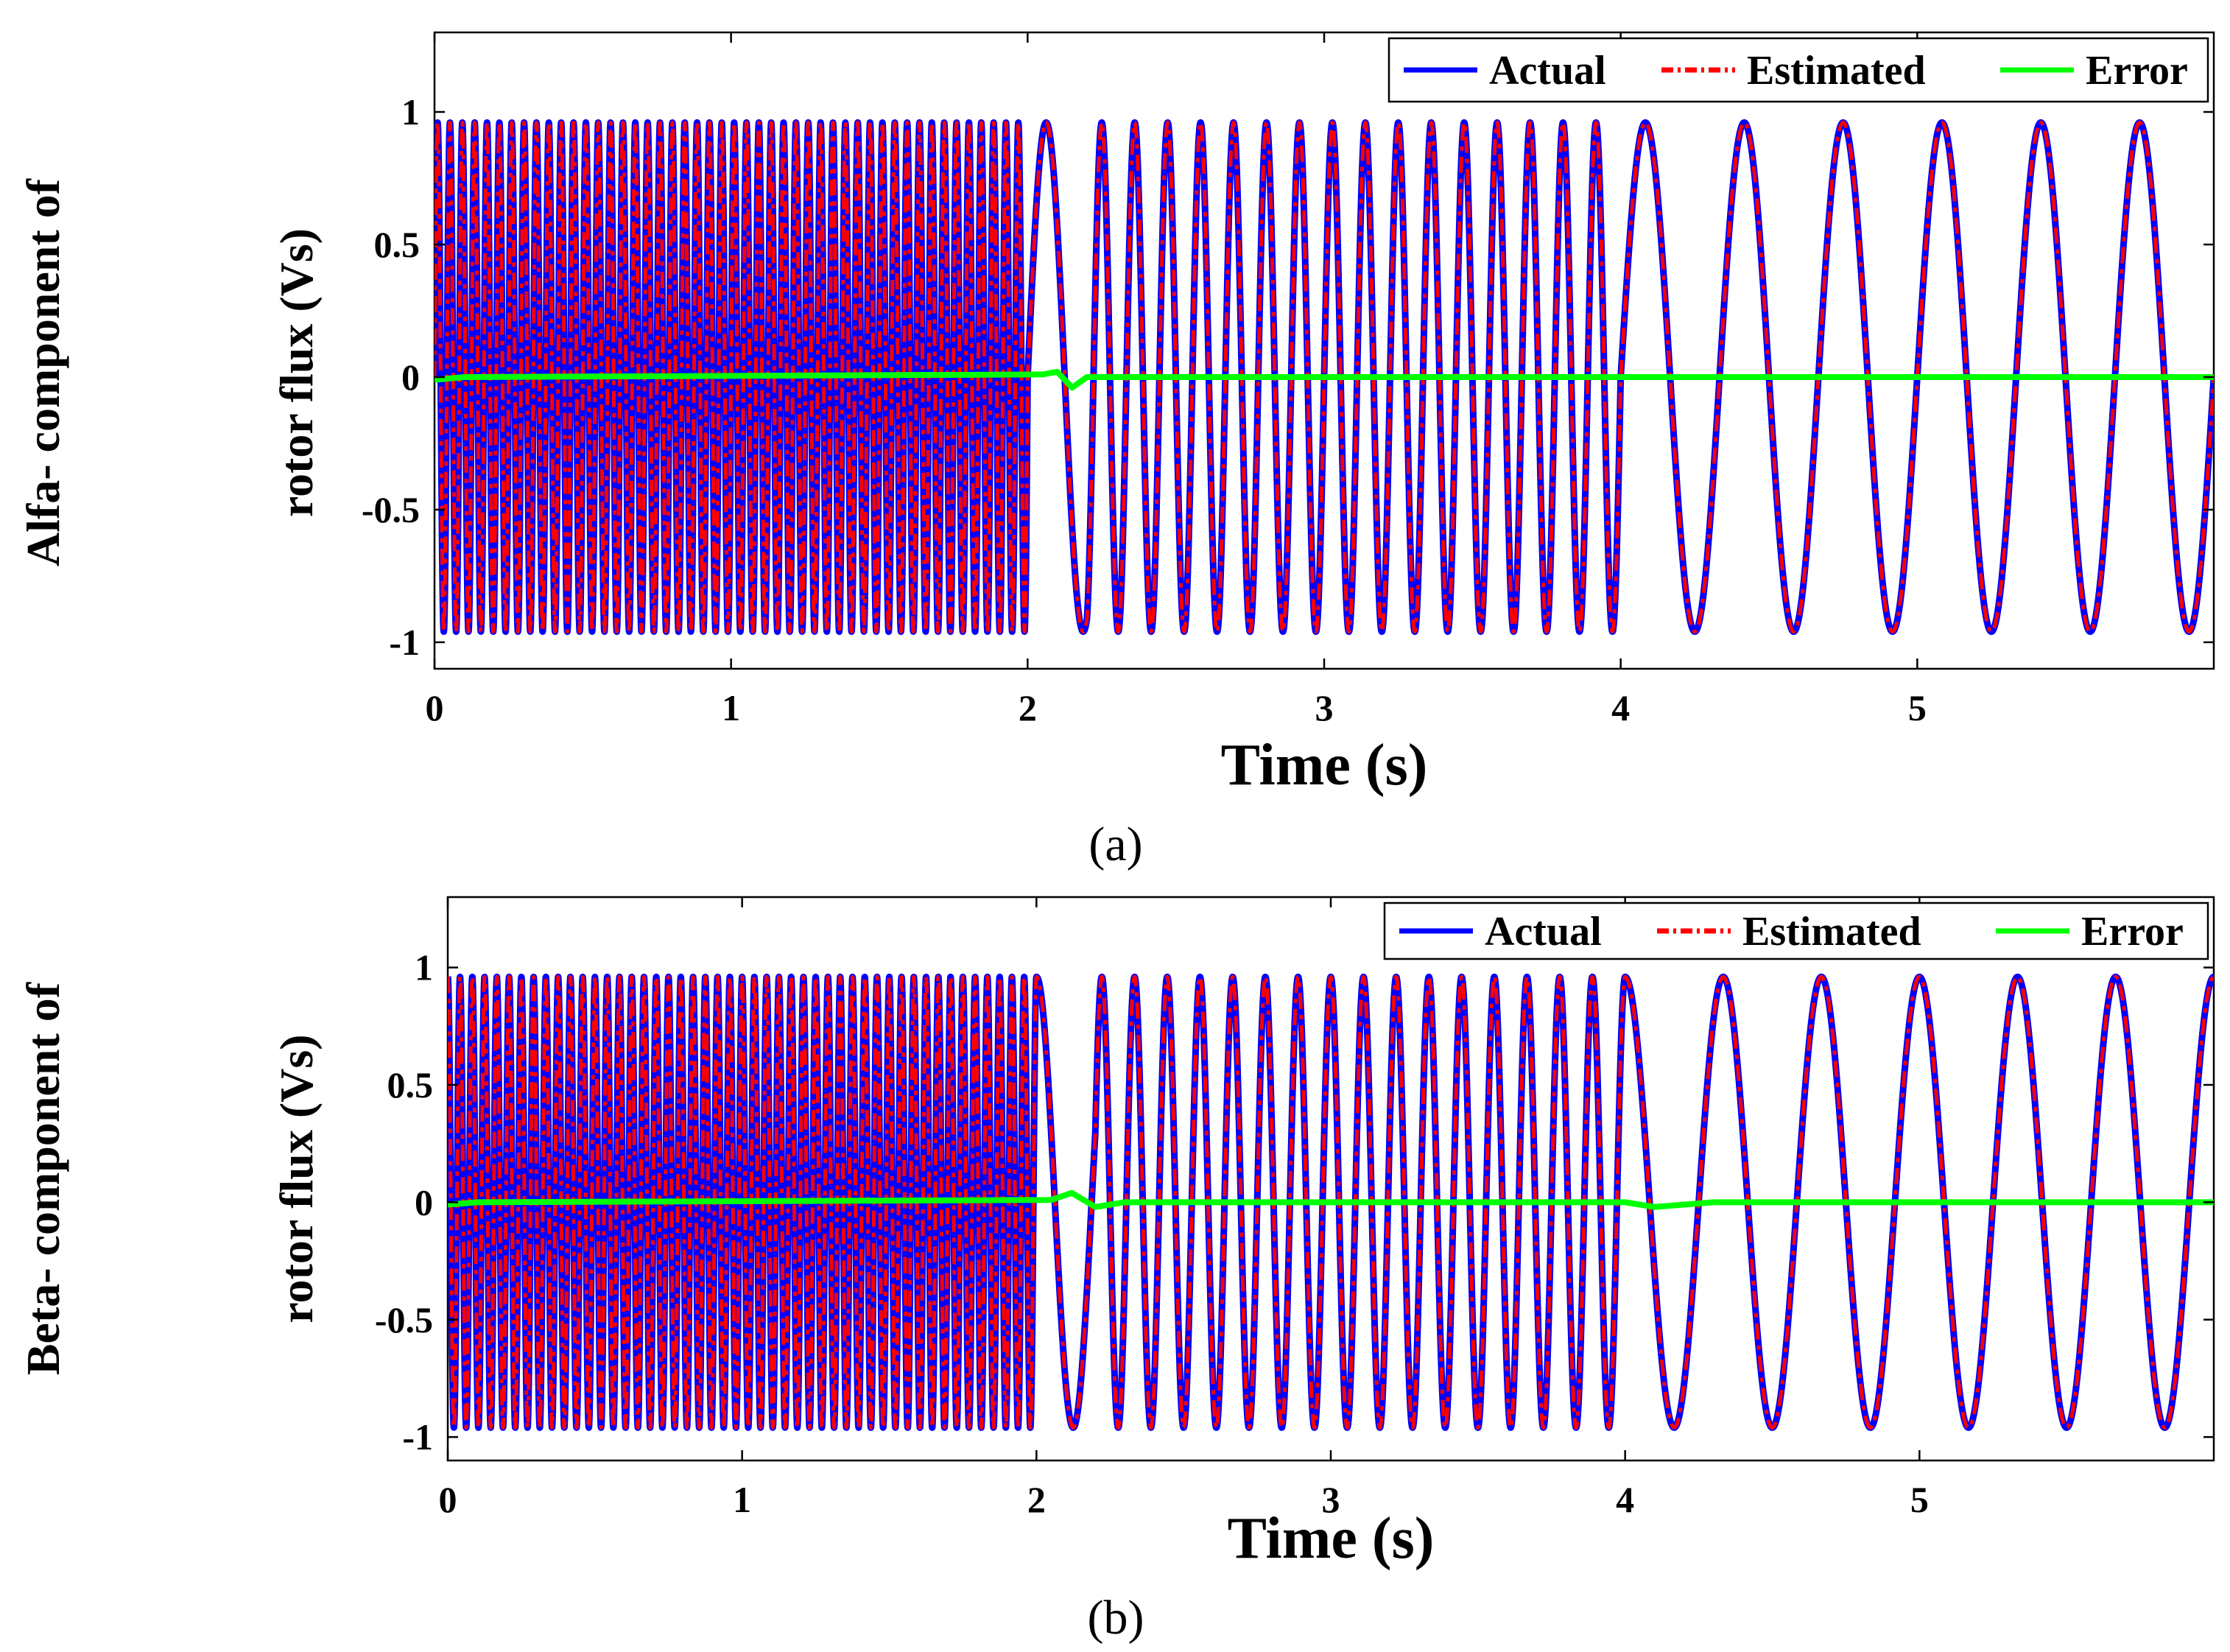  Describe the element at coordinates (43, 372) in the screenshot. I see `y-axis-title-line: Alfa- component of` at that location.